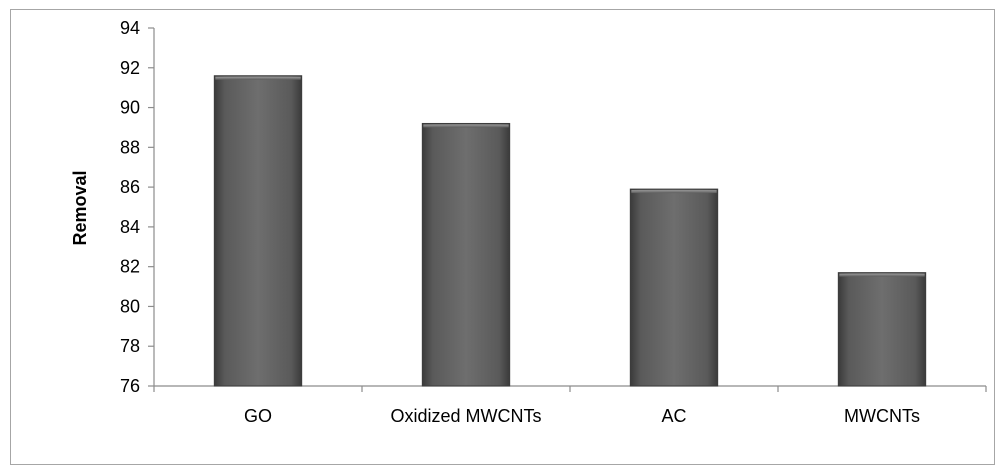 This screenshot has height=474, width=1004. What do you see at coordinates (673, 416) in the screenshot?
I see `x-category-label: AC` at bounding box center [673, 416].